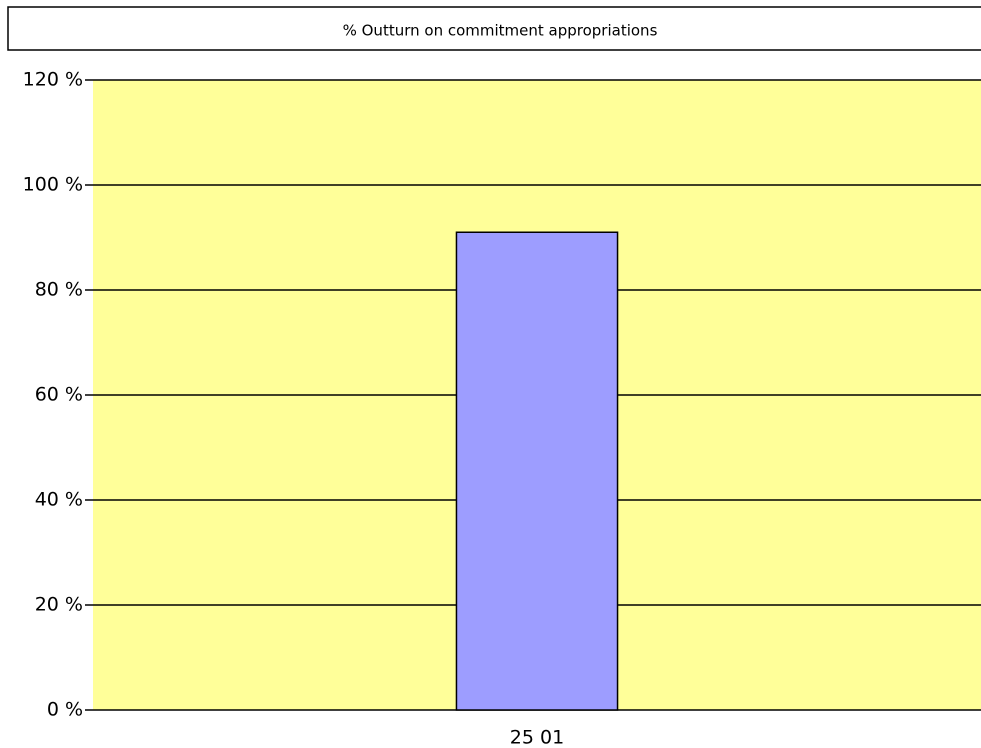 The width and height of the screenshot is (981, 748). I want to click on y-tick-label: 20 %, so click(59, 605).